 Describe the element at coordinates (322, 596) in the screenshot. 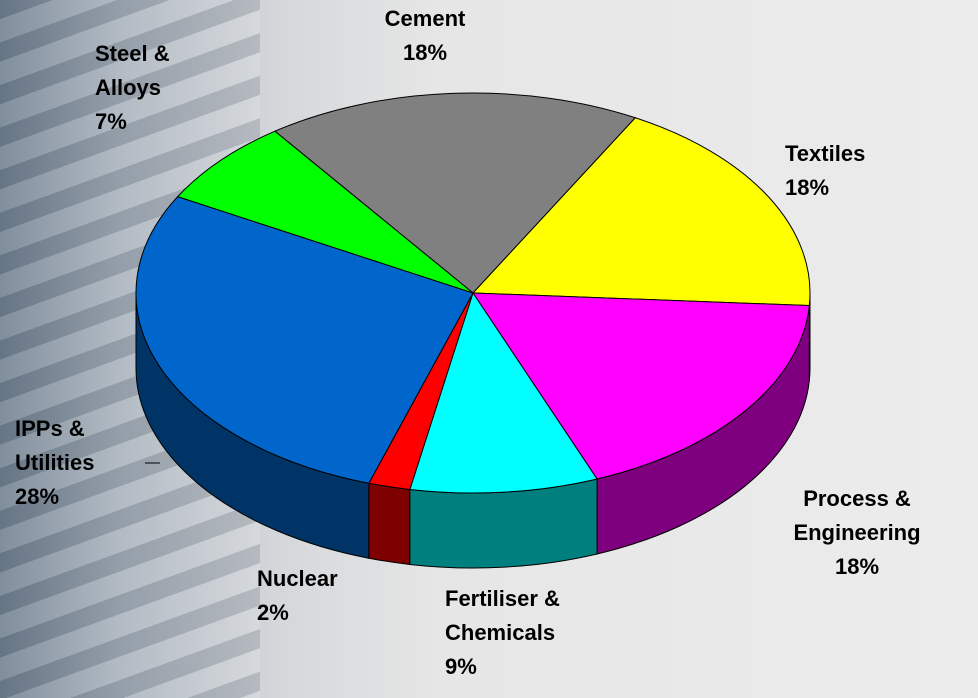

I see `slice-label: Nuclear 2%` at that location.